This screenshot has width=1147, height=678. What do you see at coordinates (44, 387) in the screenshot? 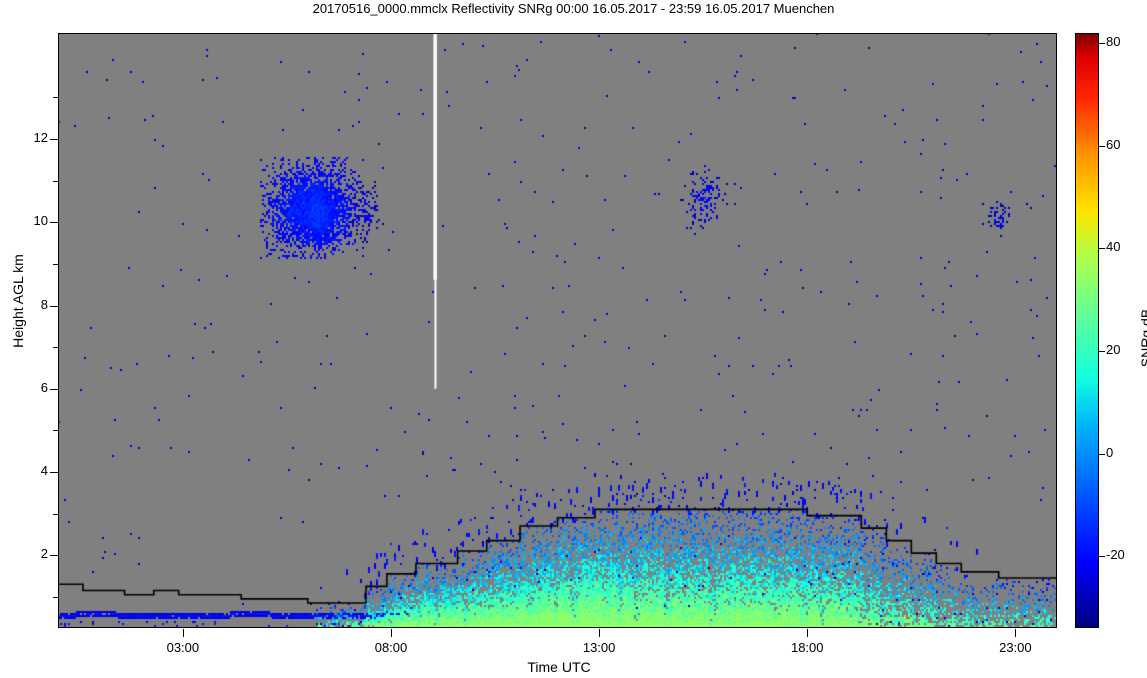
I see `y-tick-label: 6` at bounding box center [44, 387].